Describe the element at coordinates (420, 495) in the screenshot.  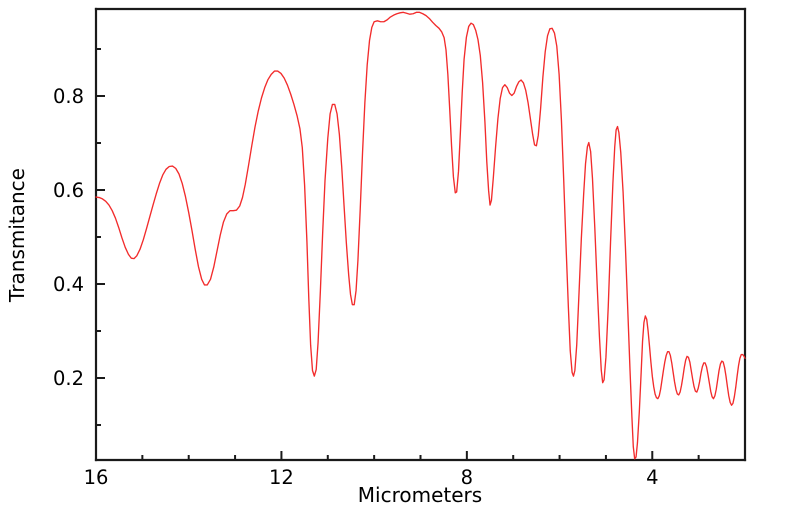
I see `x-axis-title: Micrometers` at that location.